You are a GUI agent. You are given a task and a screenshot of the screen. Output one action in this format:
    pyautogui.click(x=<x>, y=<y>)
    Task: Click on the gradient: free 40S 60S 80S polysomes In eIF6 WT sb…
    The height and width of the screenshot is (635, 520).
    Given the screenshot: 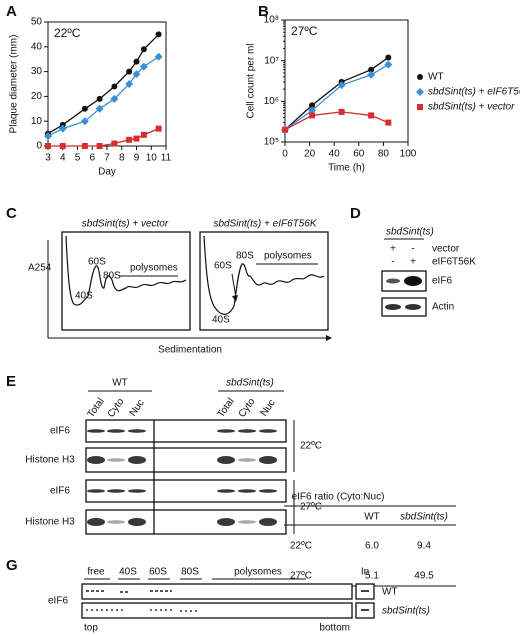 What is the action you would take?
    pyautogui.click(x=239, y=600)
    